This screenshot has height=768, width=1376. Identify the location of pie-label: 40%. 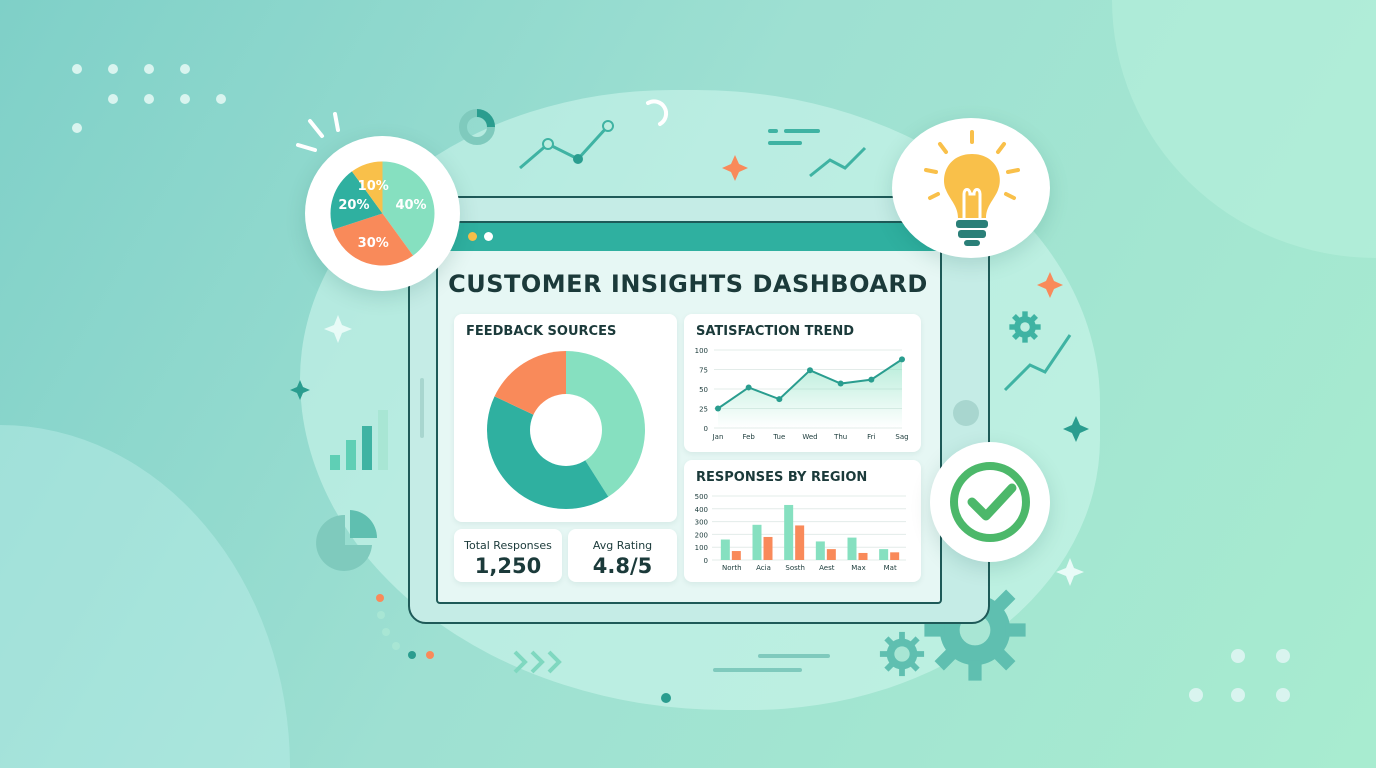
(410, 205).